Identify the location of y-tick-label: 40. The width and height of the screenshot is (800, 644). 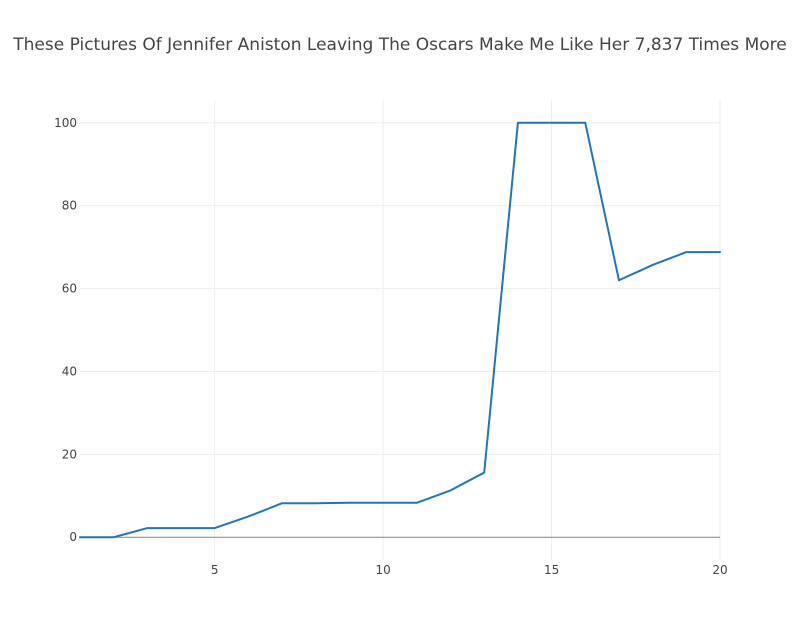
(69, 371).